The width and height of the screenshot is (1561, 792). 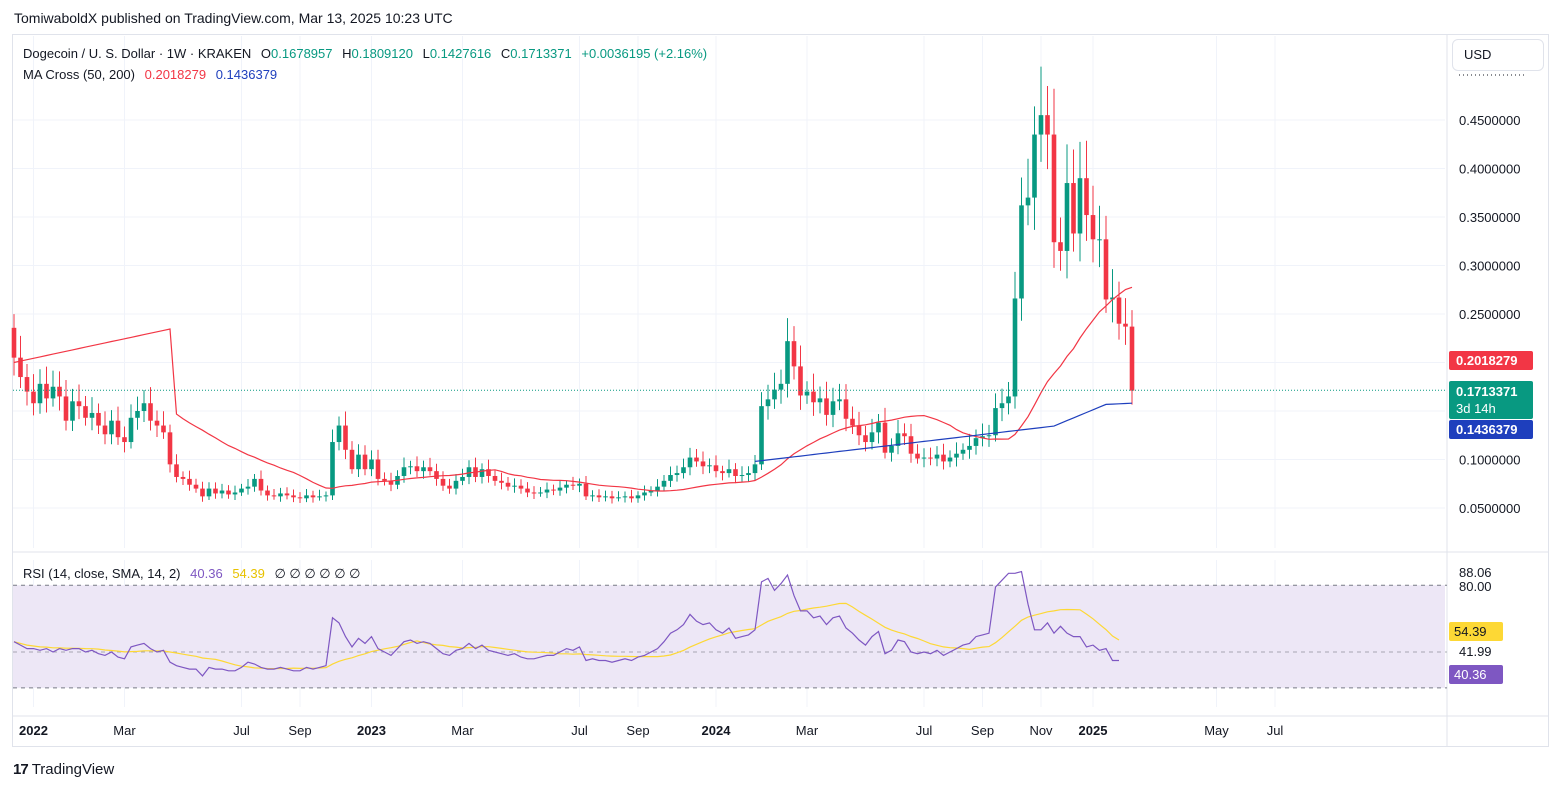 What do you see at coordinates (541, 53) in the screenshot?
I see `close-value: 0.1713371` at bounding box center [541, 53].